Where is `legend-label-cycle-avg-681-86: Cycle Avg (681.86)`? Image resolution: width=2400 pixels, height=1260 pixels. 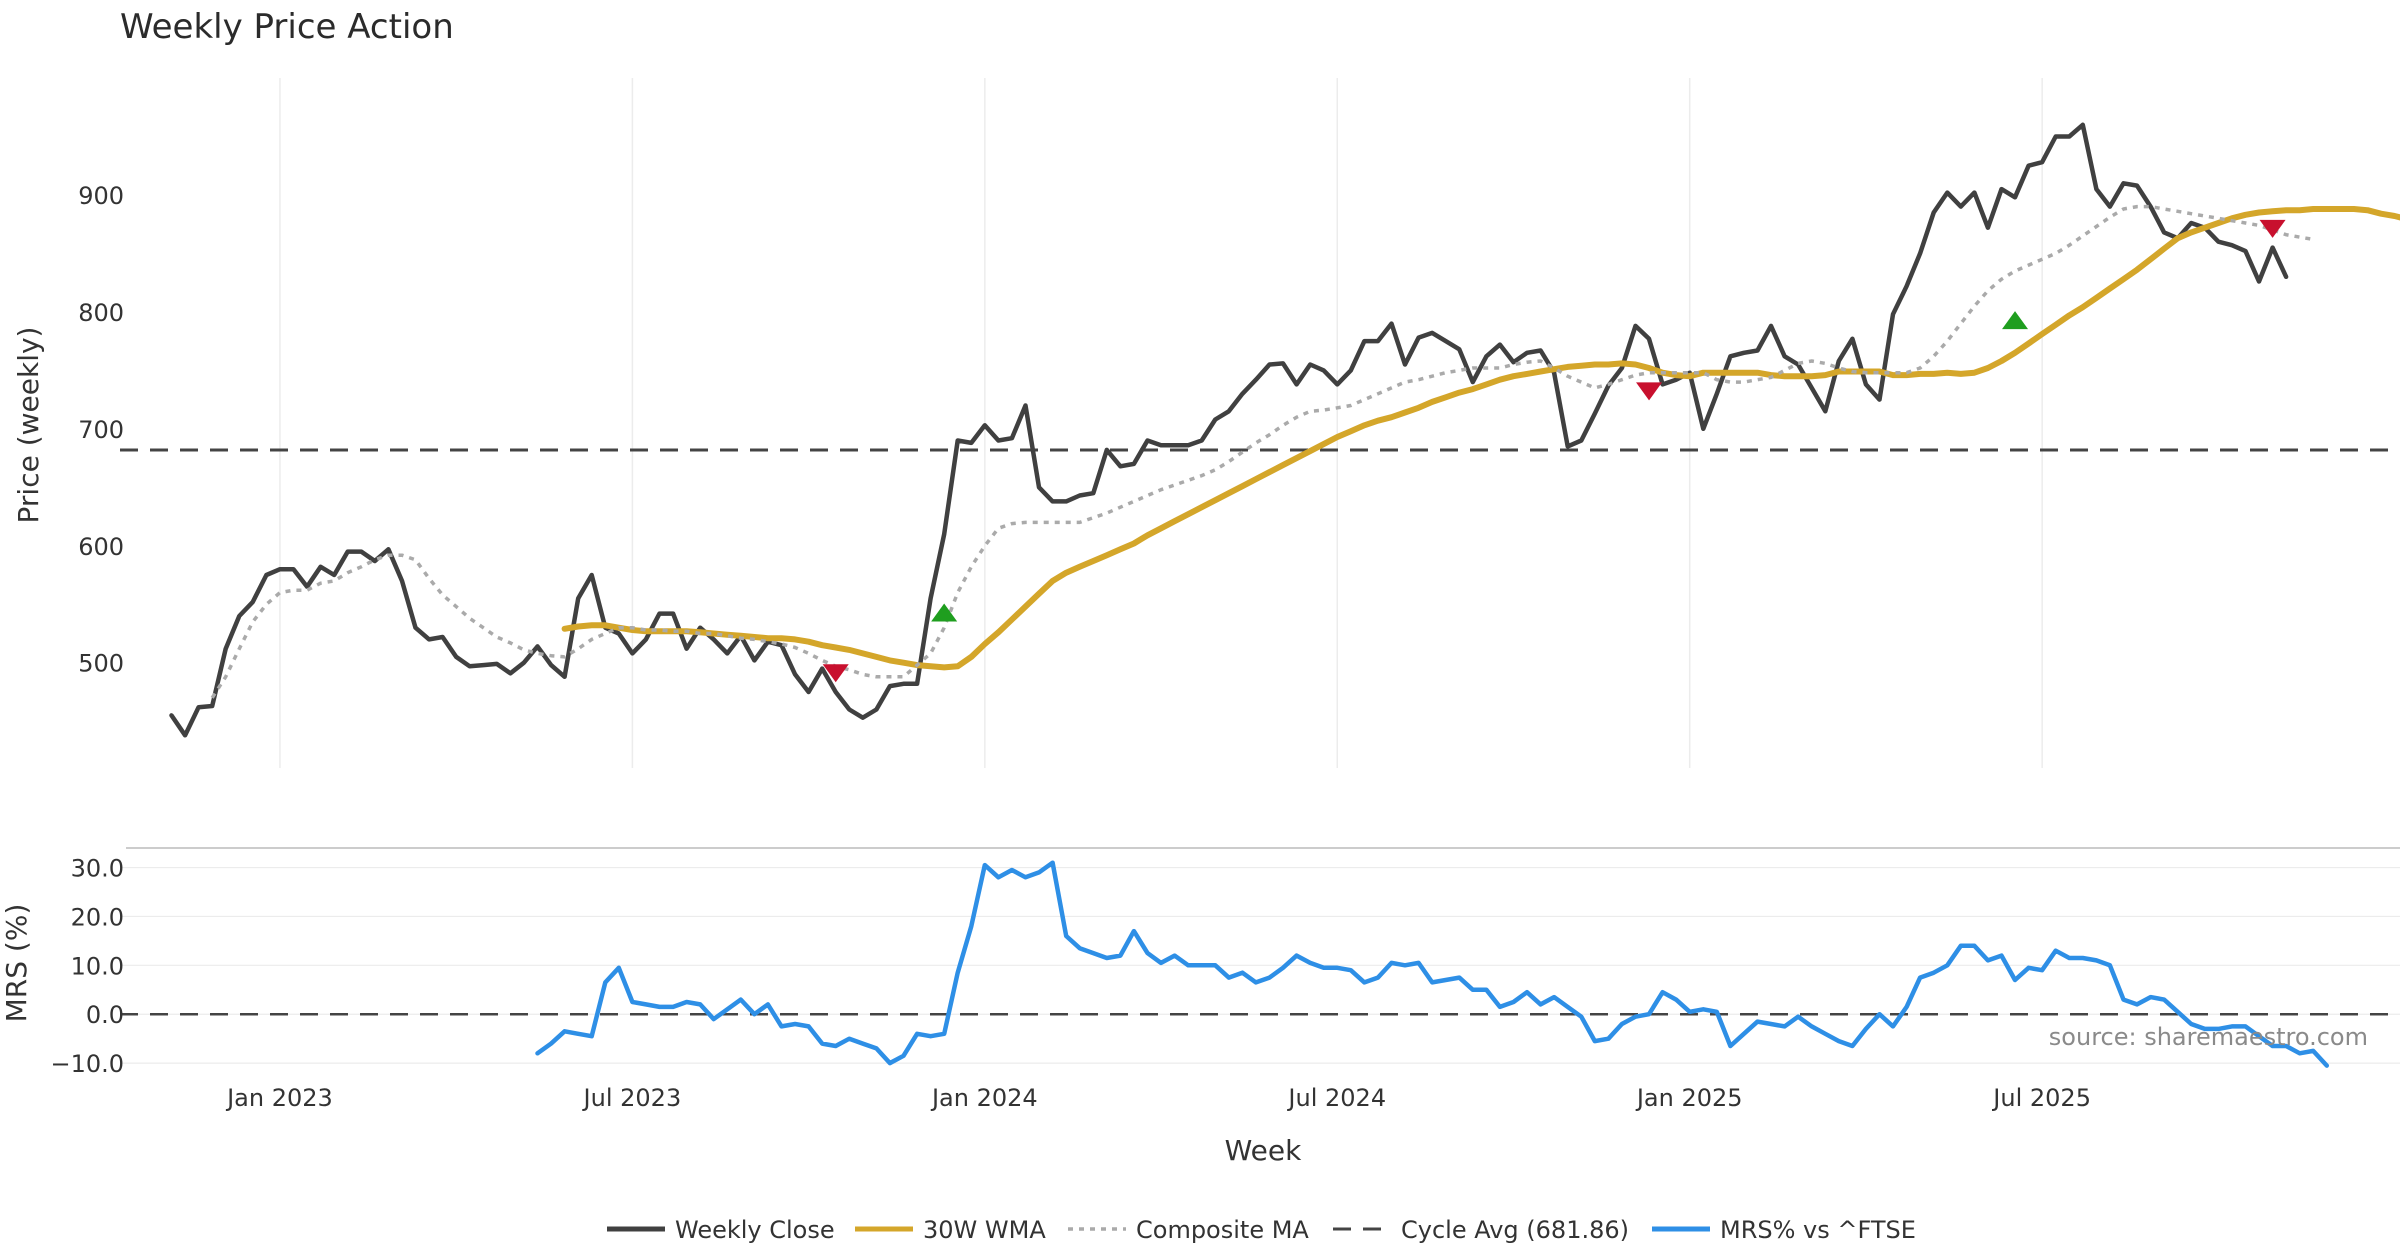 legend-label-cycle-avg-681-86: Cycle Avg (681.86) is located at coordinates (1515, 1230).